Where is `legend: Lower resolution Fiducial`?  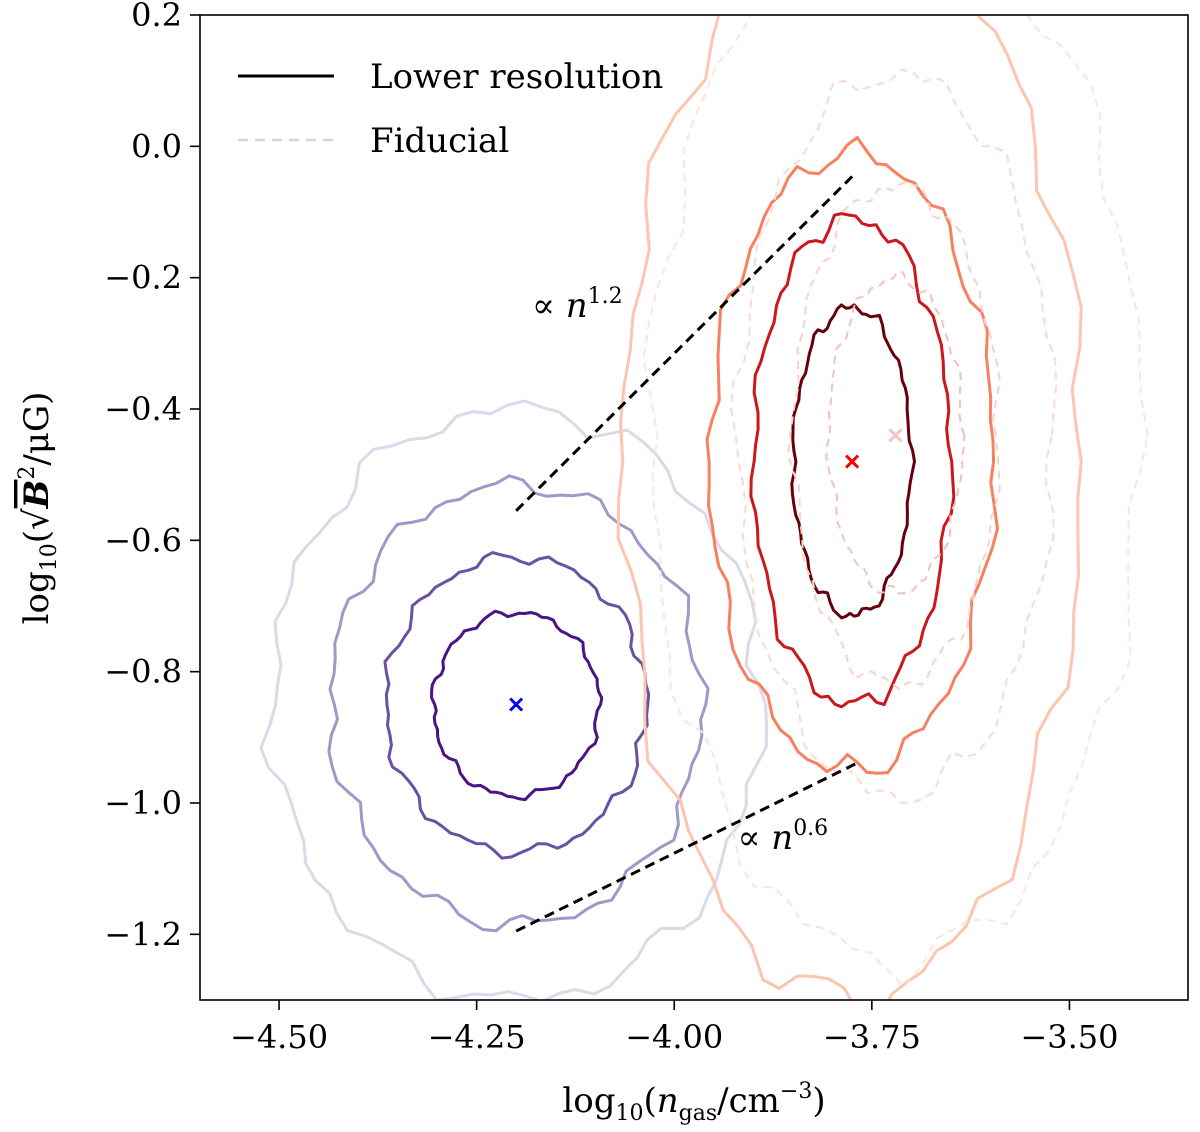
legend: Lower resolution Fiducial is located at coordinates (450, 109).